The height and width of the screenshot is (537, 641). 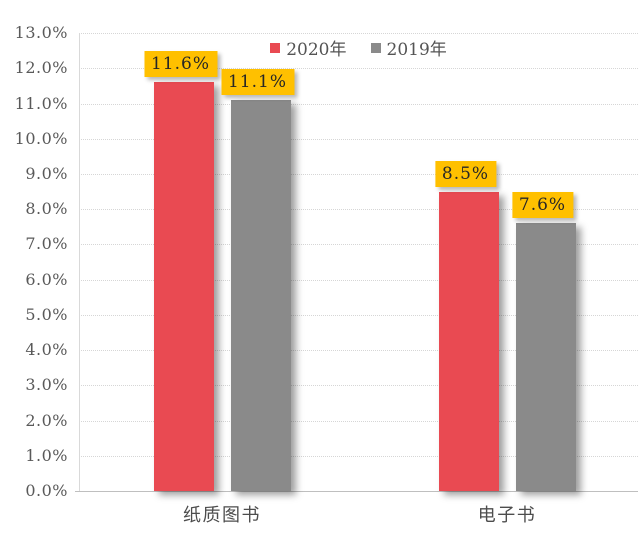 I want to click on y-axis-tick-label: 10.0%, so click(x=41, y=138).